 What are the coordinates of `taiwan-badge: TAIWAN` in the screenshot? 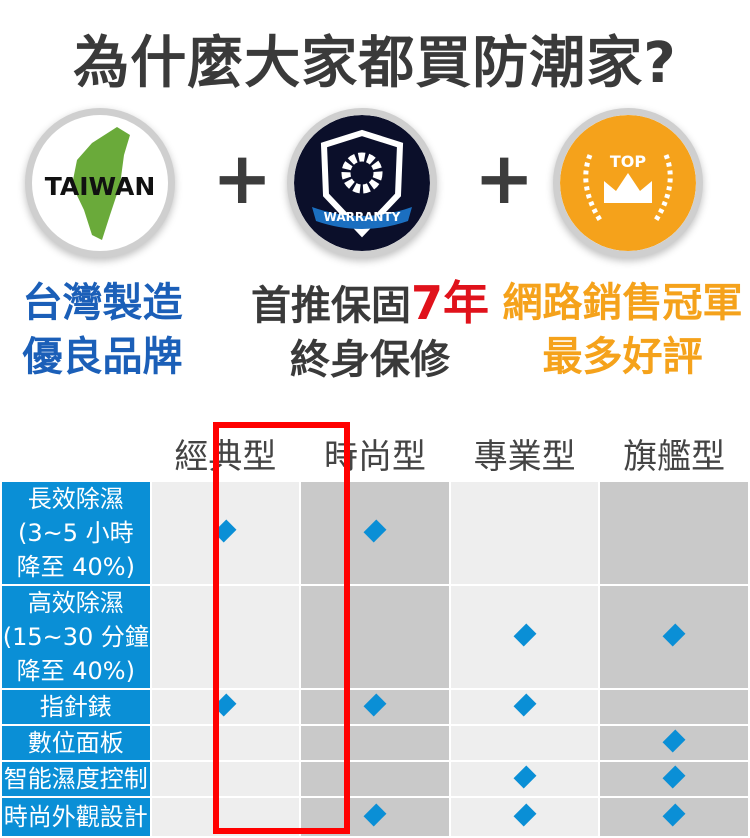 It's located at (100, 183).